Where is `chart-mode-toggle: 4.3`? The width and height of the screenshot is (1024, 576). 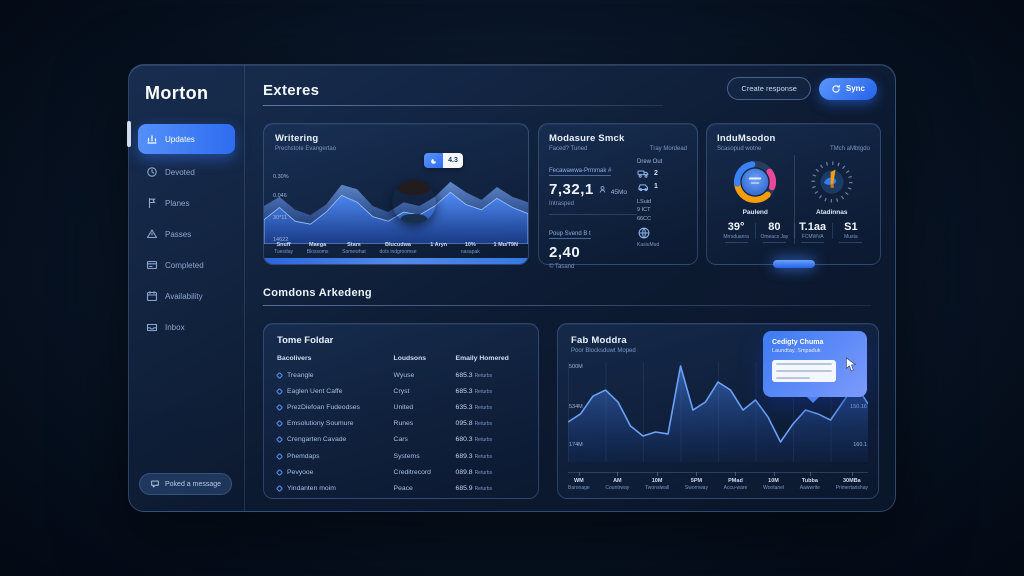 chart-mode-toggle: 4.3 is located at coordinates (443, 160).